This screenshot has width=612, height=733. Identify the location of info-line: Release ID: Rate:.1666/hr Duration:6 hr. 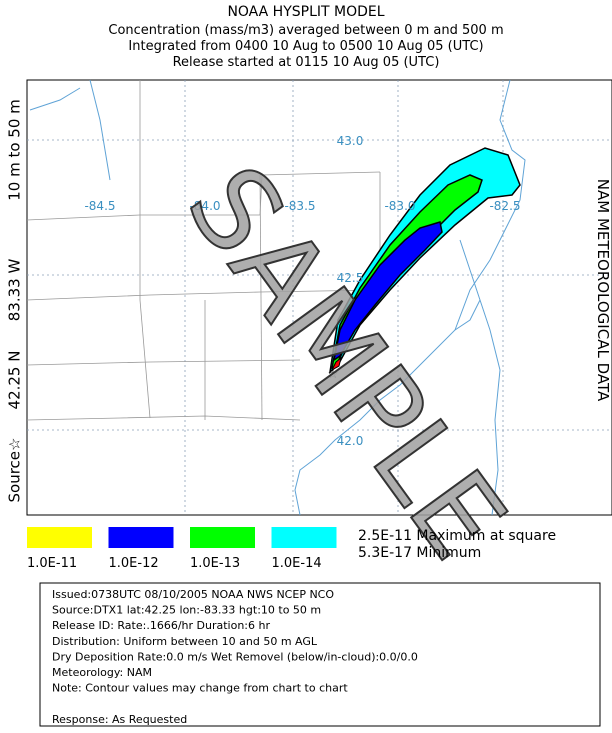
(161, 625).